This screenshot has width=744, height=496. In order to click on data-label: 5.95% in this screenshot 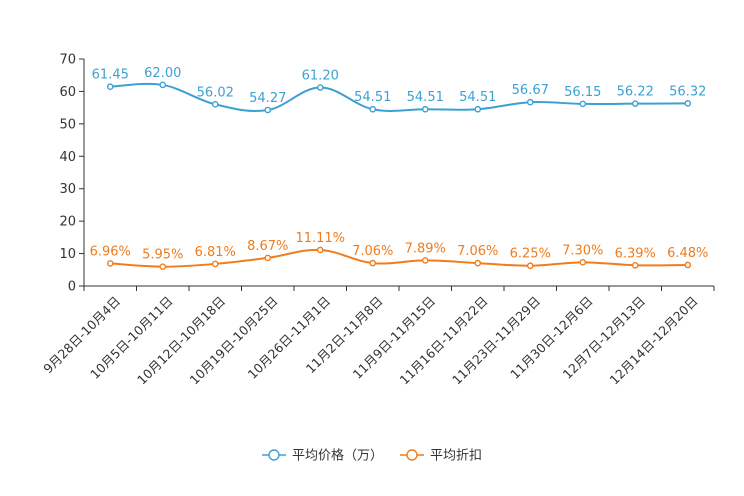, I will do `click(162, 255)`.